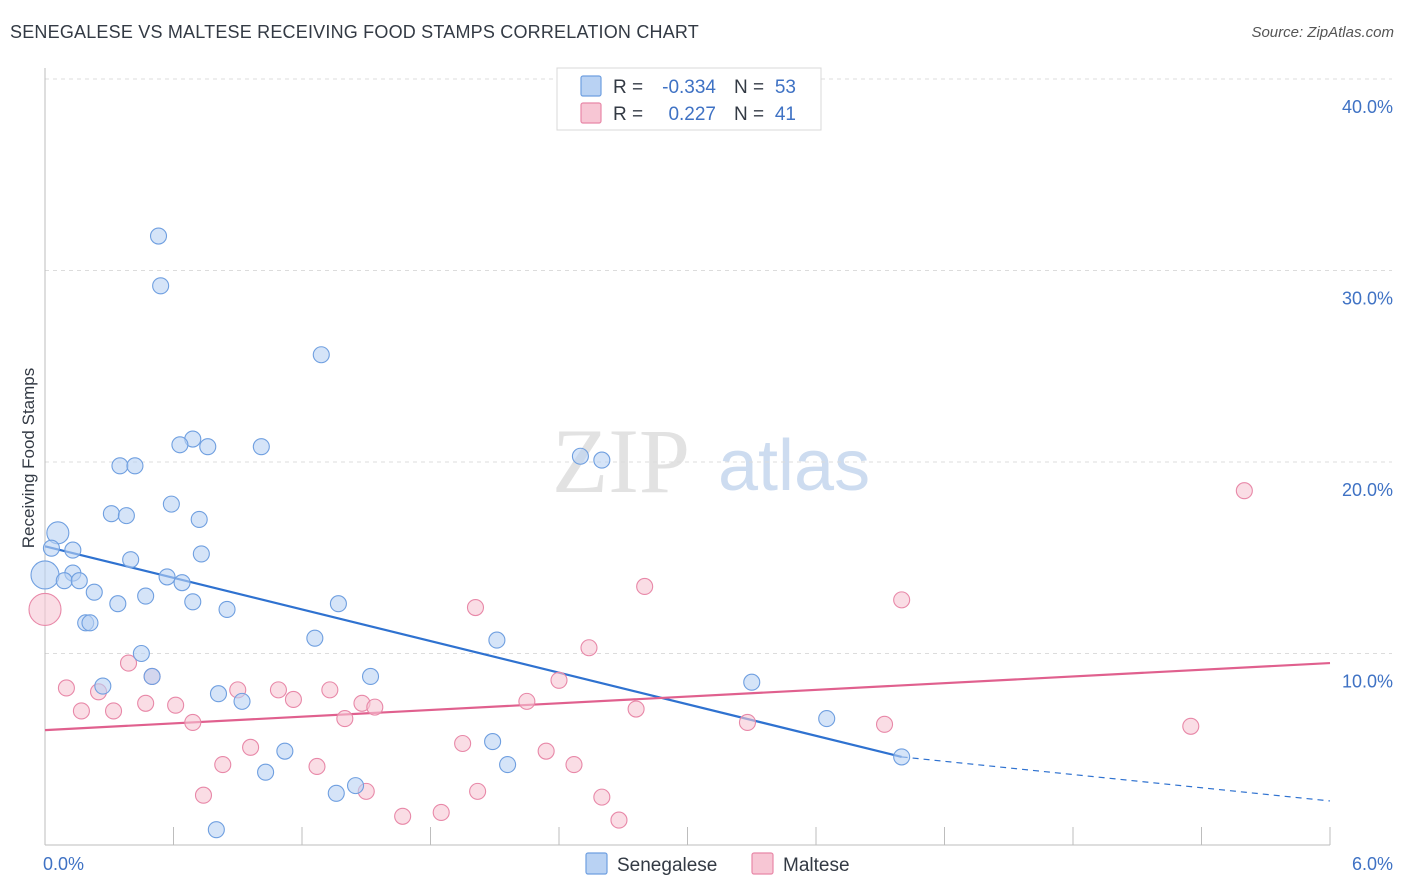  Describe the element at coordinates (692, 114) in the screenshot. I see `legend-r-value-maltese: 0.227` at that location.